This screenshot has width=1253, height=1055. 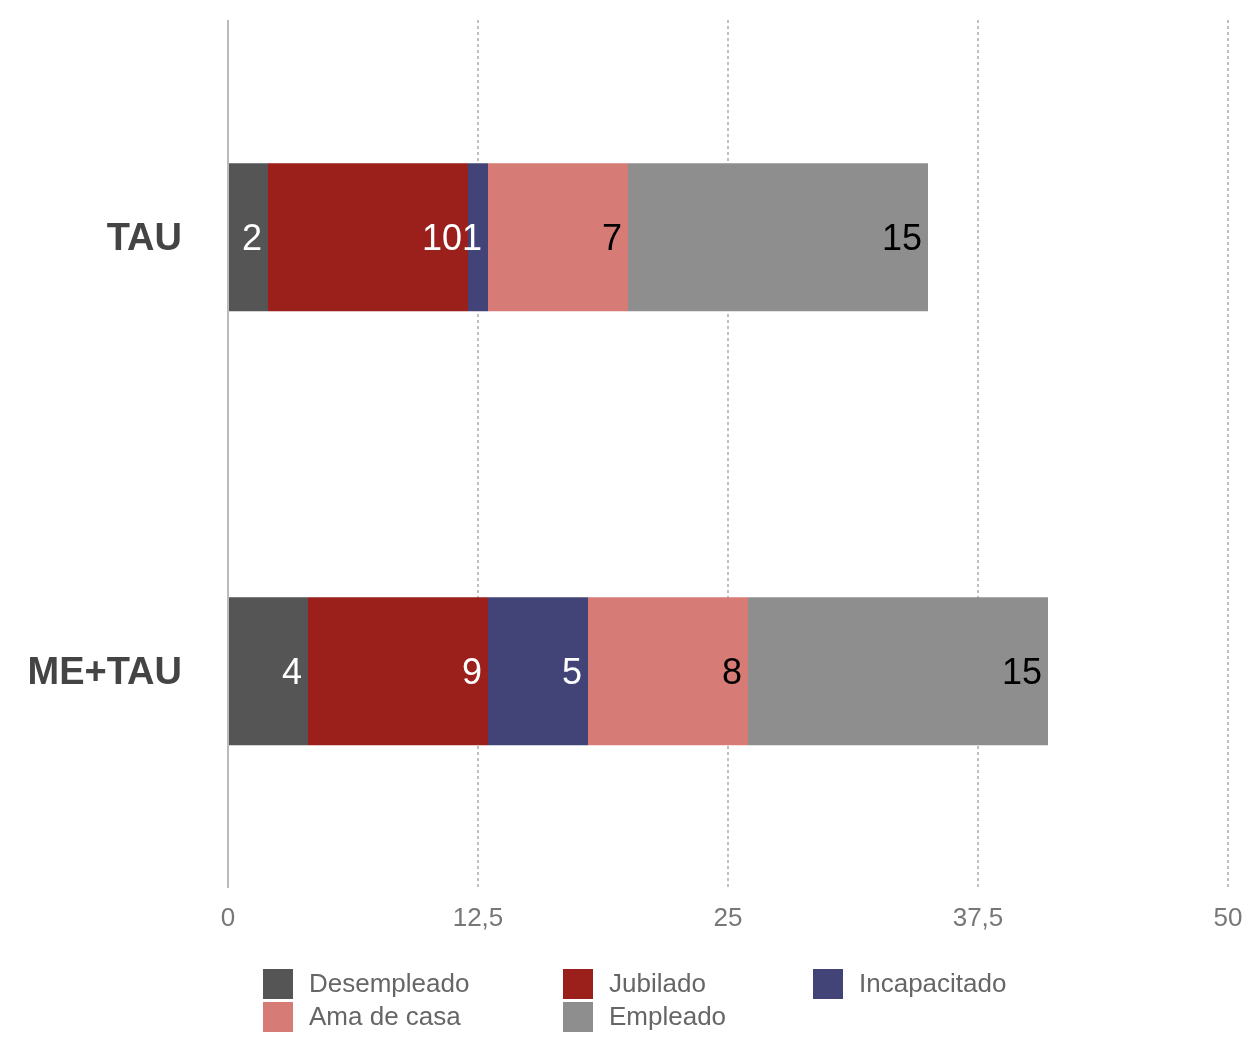 I want to click on y-tick-label: ME+TAU, so click(x=104, y=671).